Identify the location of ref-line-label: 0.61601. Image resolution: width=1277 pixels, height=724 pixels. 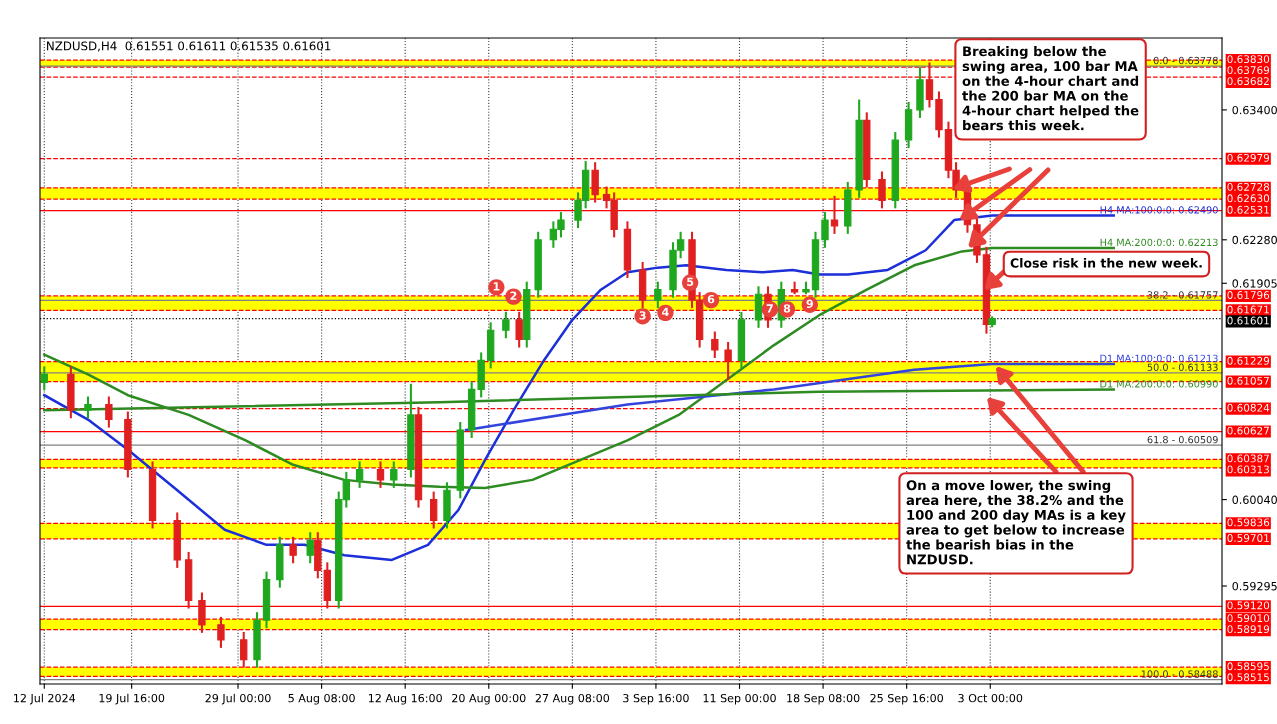
(1248, 320).